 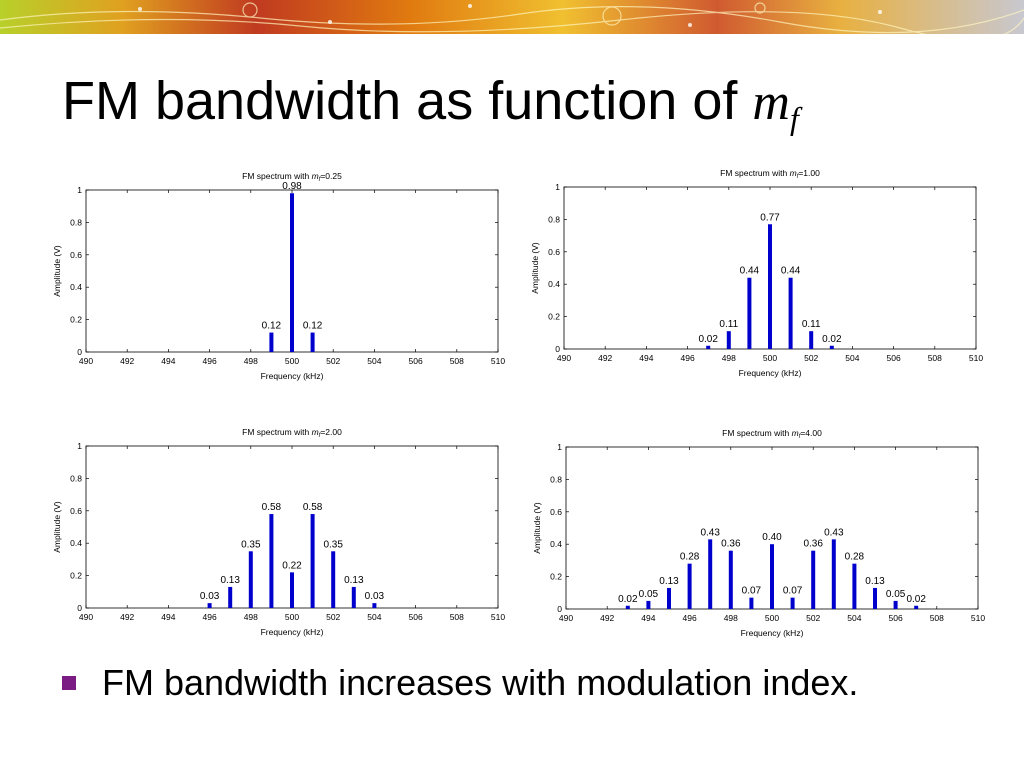 I want to click on x-tick-label: 506, so click(x=896, y=618).